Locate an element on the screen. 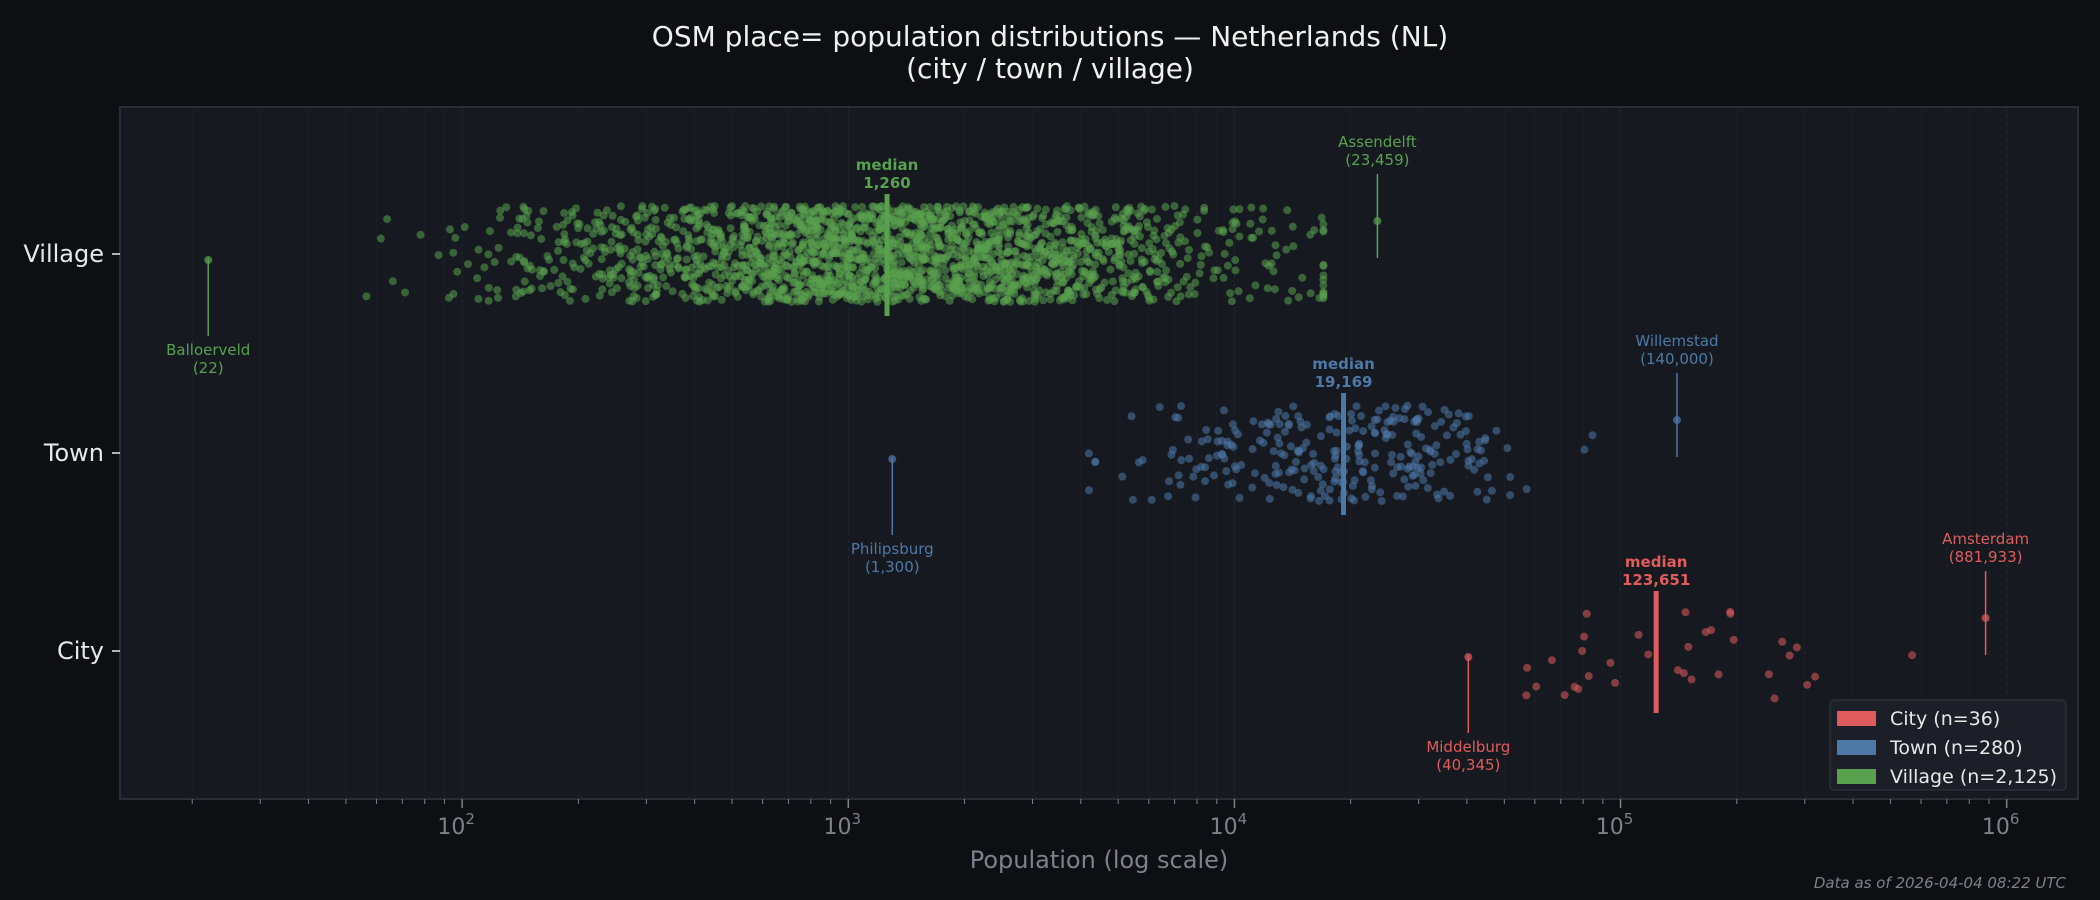 This screenshot has height=900, width=2100. median-label: median is located at coordinates (887, 165).